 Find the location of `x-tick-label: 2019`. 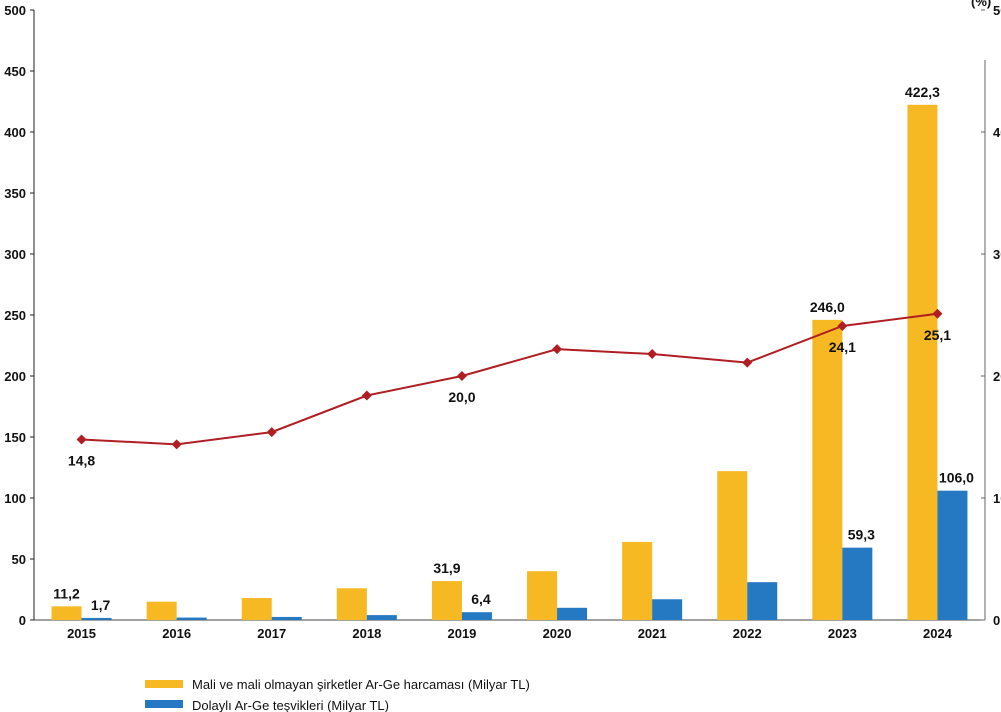

x-tick-label: 2019 is located at coordinates (461, 633).